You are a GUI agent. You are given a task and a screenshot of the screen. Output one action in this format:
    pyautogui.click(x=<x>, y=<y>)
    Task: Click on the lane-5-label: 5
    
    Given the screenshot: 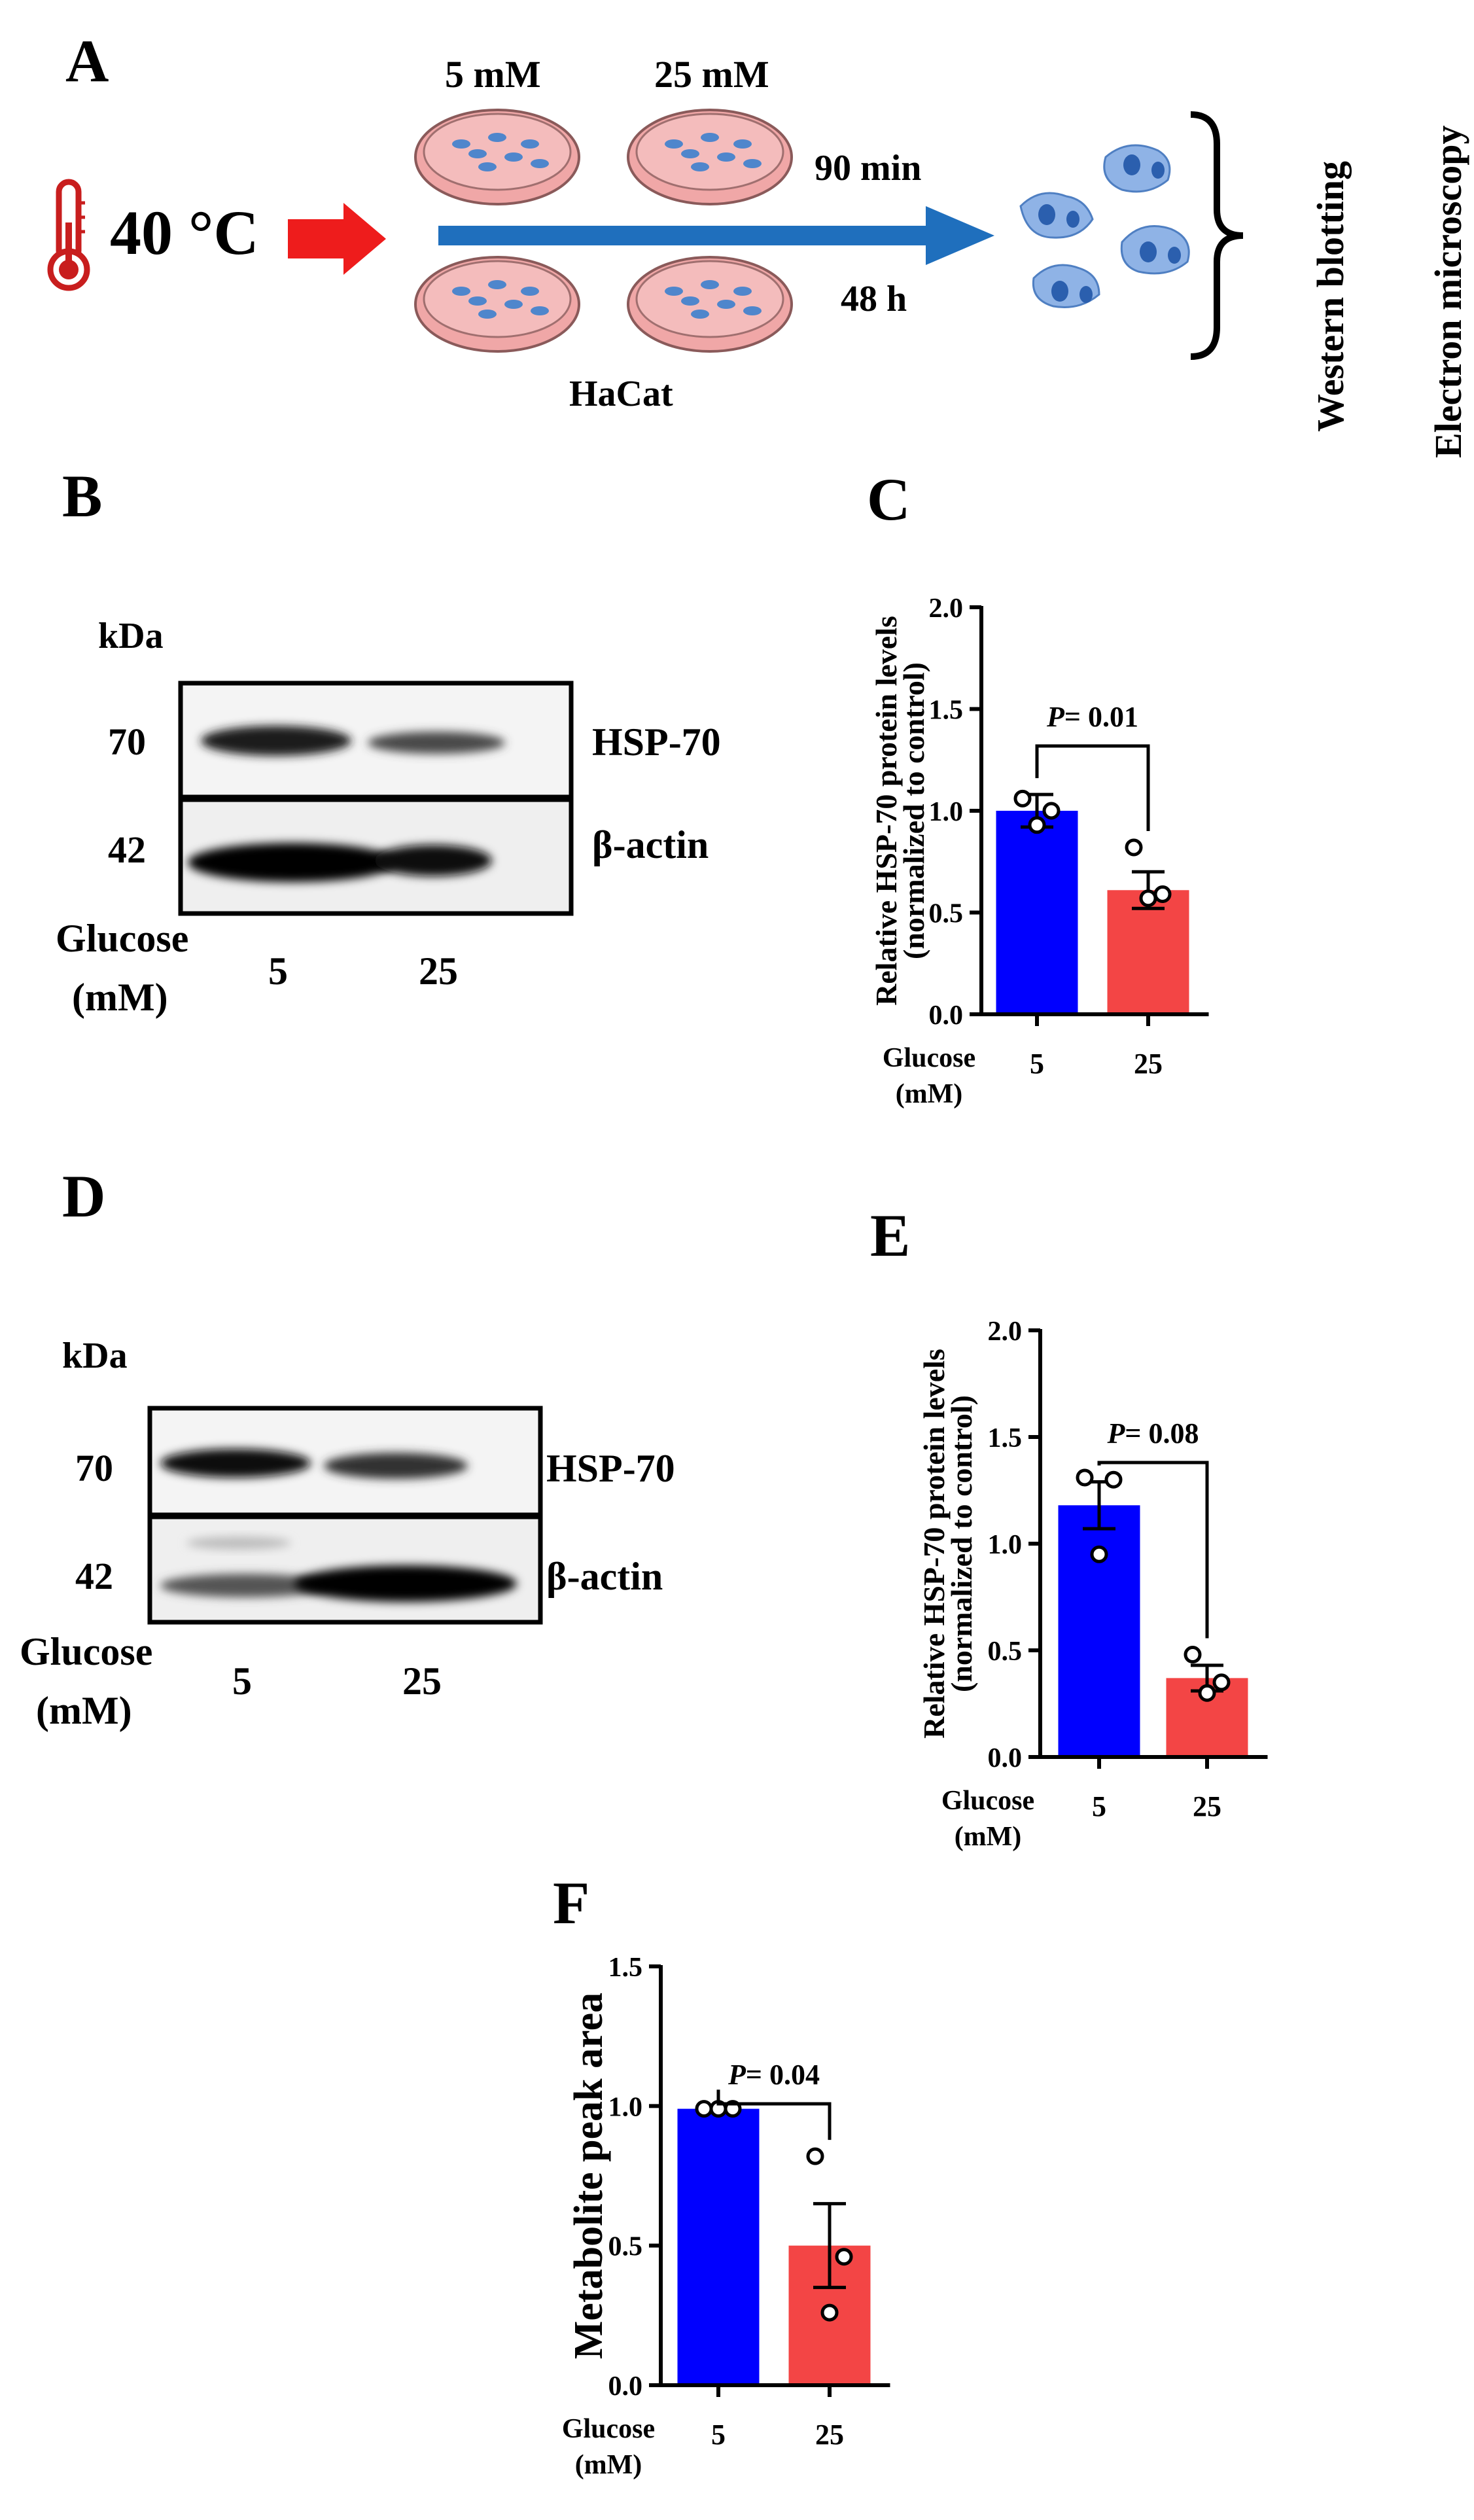 What is the action you would take?
    pyautogui.click(x=278, y=971)
    